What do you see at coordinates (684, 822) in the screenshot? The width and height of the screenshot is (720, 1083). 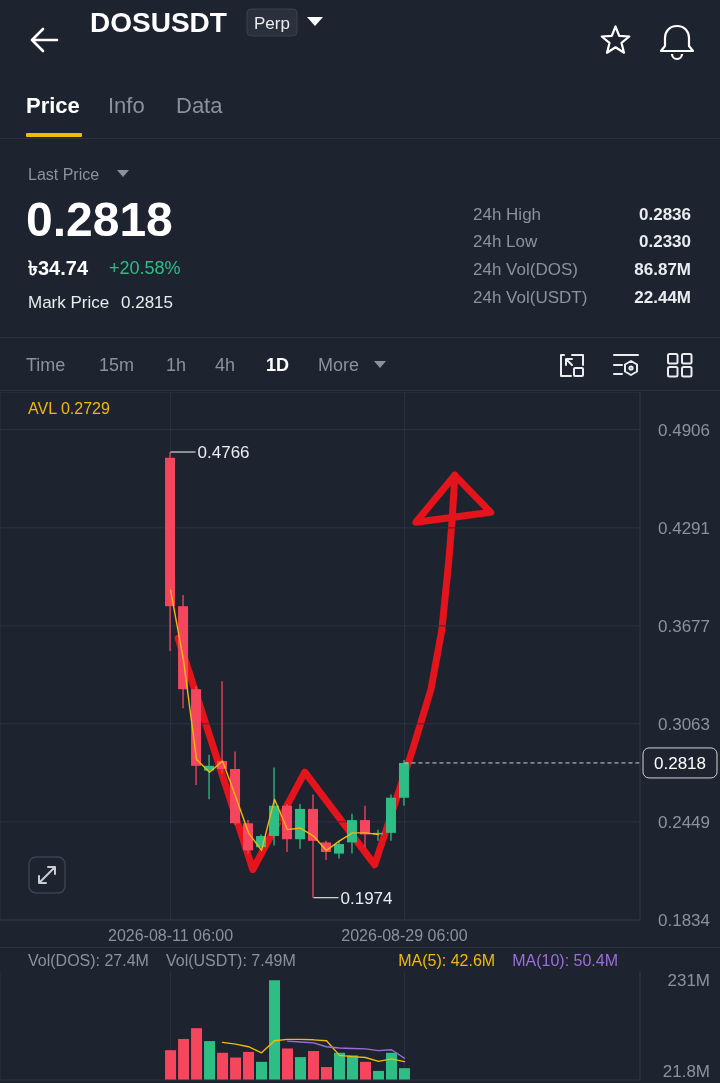 I see `y-tick-label: 0.2449` at bounding box center [684, 822].